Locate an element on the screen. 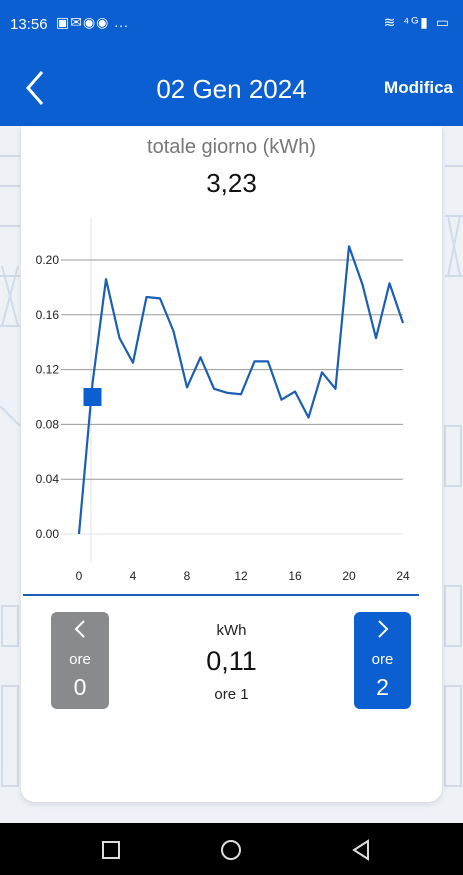  divider is located at coordinates (221, 595).